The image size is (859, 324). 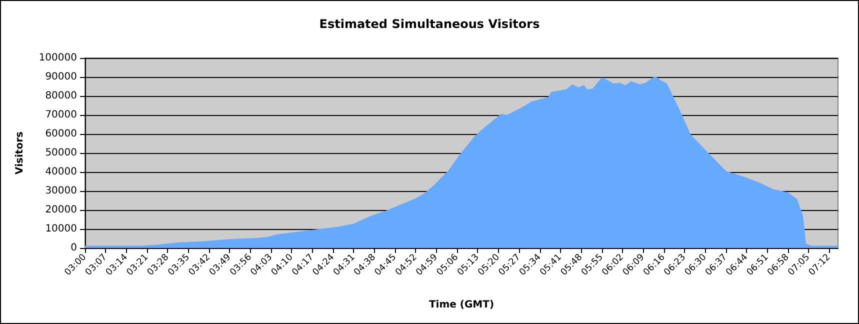 What do you see at coordinates (61, 134) in the screenshot?
I see `y-tick-label: 60000` at bounding box center [61, 134].